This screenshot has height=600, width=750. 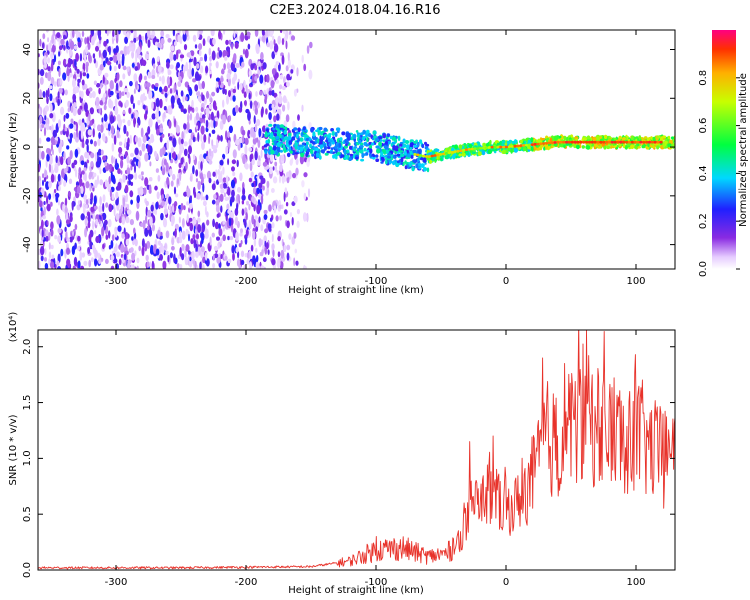 What do you see at coordinates (724, 149) in the screenshot?
I see `colorbar-gradient` at bounding box center [724, 149].